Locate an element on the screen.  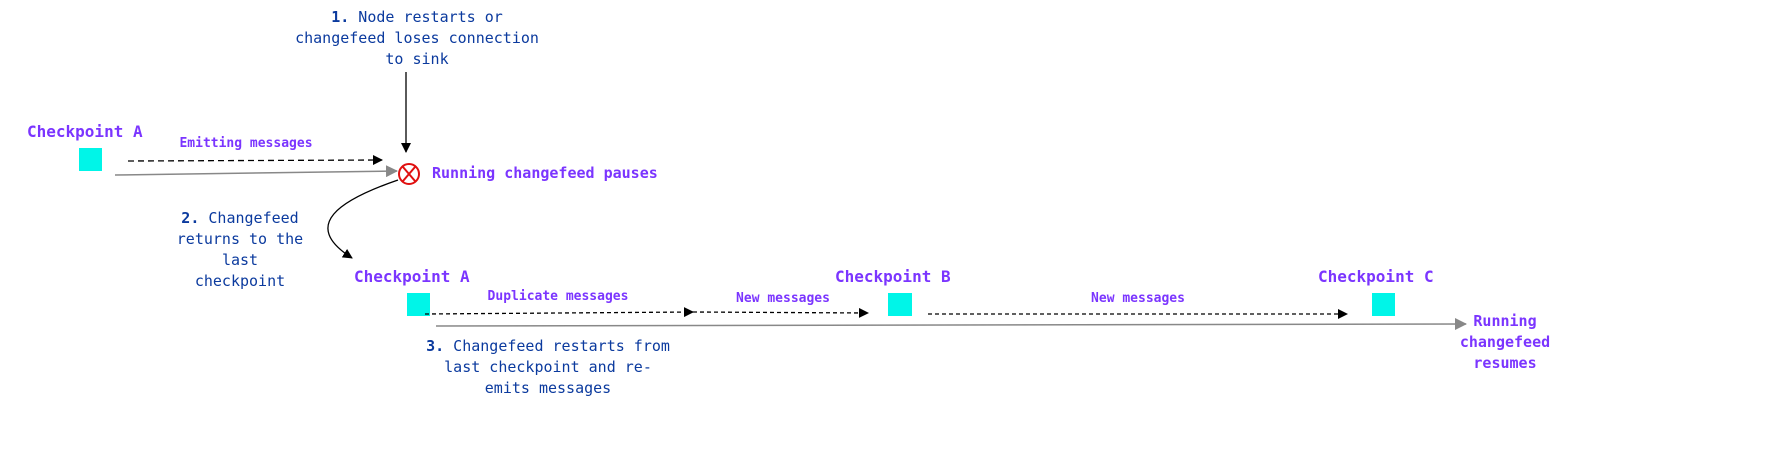
step1-number: 1. is located at coordinates (340, 17).